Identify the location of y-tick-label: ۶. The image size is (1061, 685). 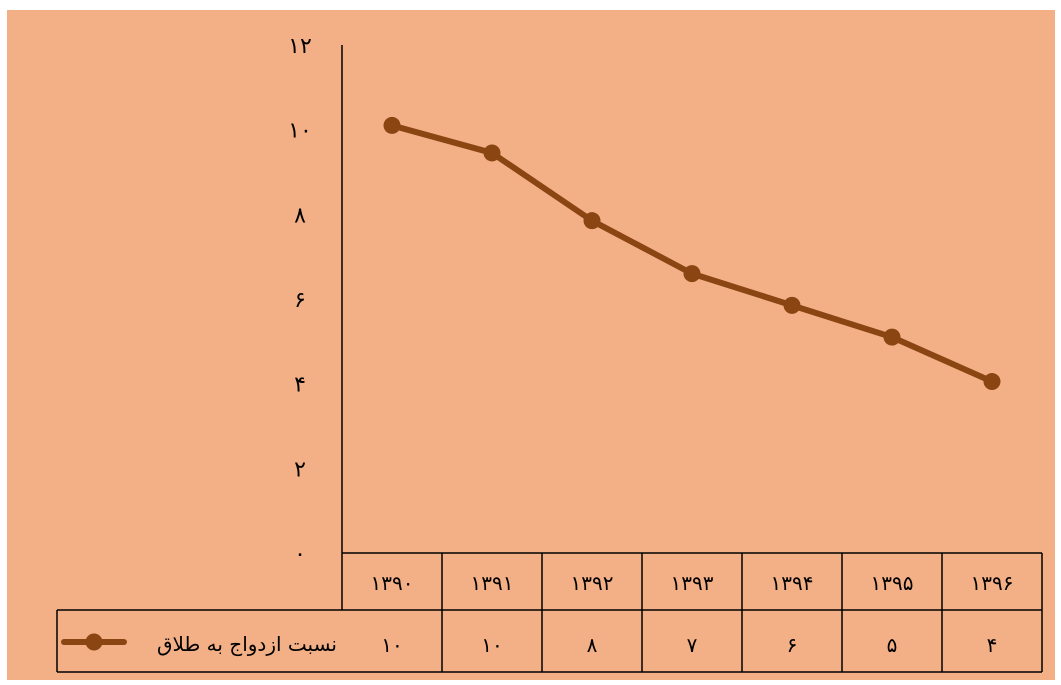
(300, 300).